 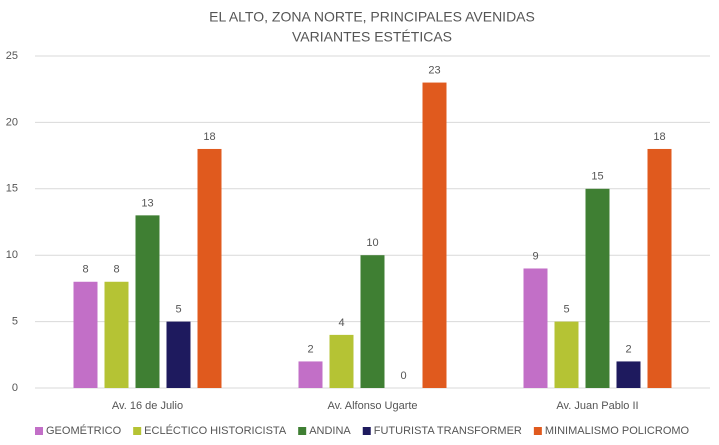 I want to click on data-label: 15, so click(x=597, y=177).